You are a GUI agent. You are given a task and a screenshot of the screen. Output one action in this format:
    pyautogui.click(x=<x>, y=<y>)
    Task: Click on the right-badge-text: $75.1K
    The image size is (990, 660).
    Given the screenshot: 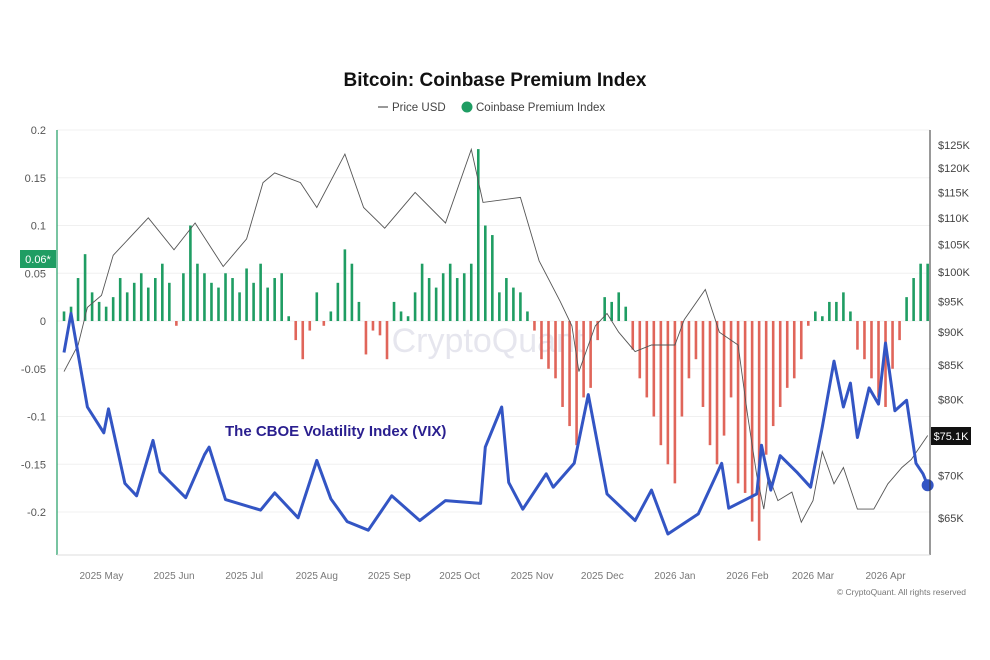 What is the action you would take?
    pyautogui.click(x=952, y=437)
    